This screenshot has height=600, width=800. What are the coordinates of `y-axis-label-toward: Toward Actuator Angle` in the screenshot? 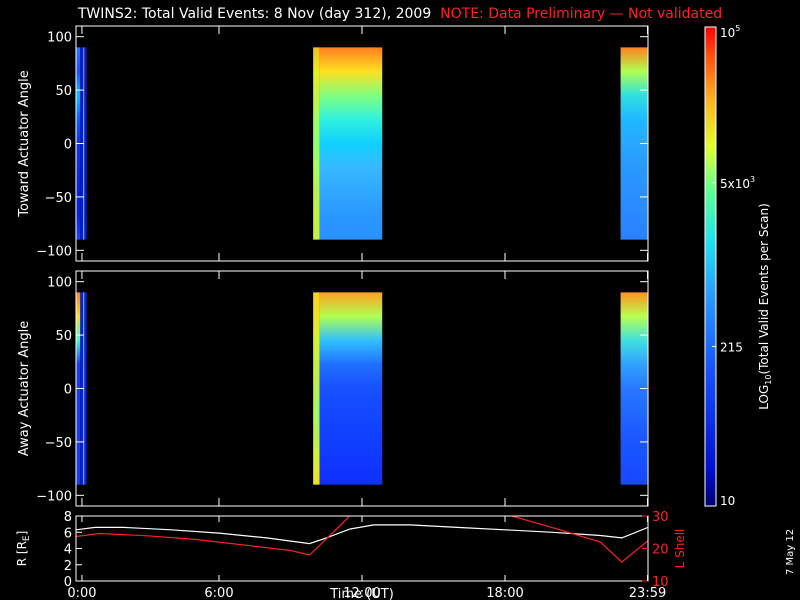 It's located at (24, 143).